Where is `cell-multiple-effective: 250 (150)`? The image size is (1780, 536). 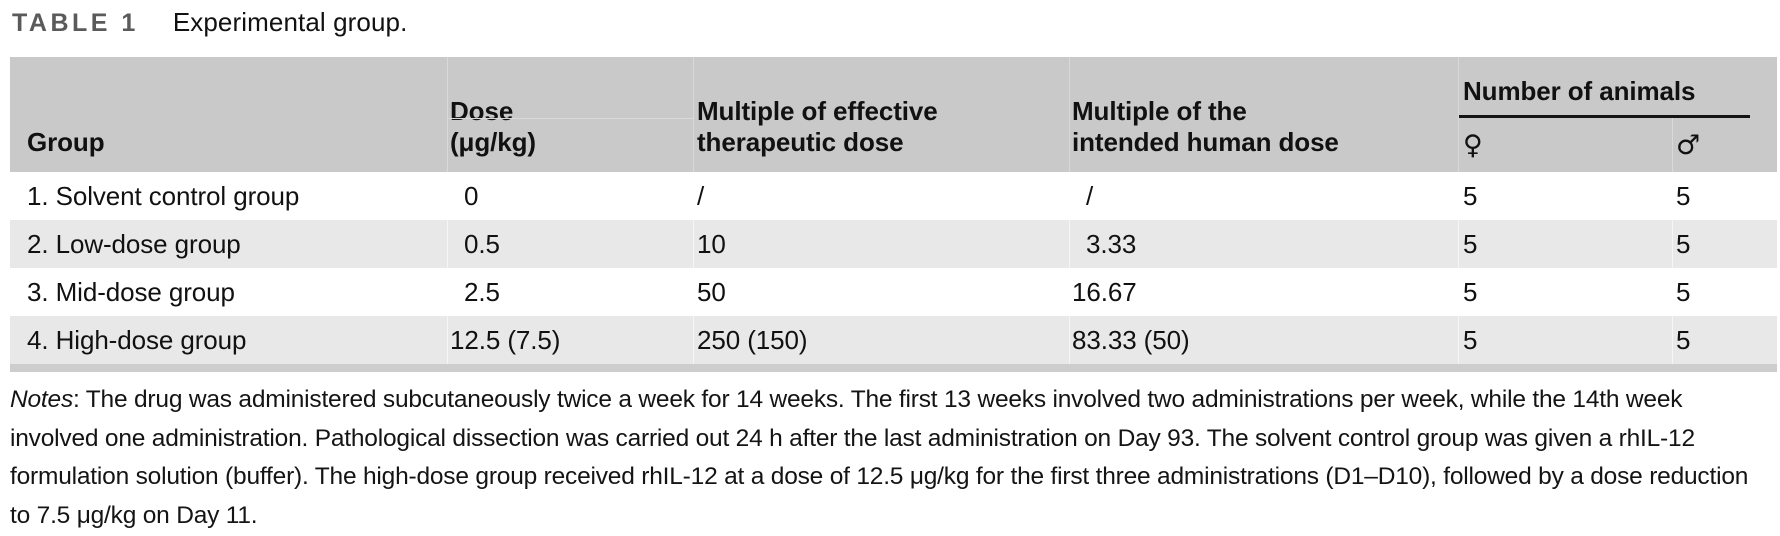
cell-multiple-effective: 250 (150) is located at coordinates (881, 340).